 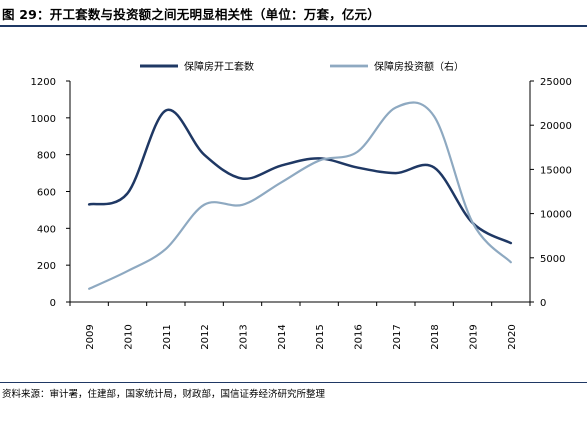 What do you see at coordinates (552, 259) in the screenshot?
I see `right-tick-label: 5000` at bounding box center [552, 259].